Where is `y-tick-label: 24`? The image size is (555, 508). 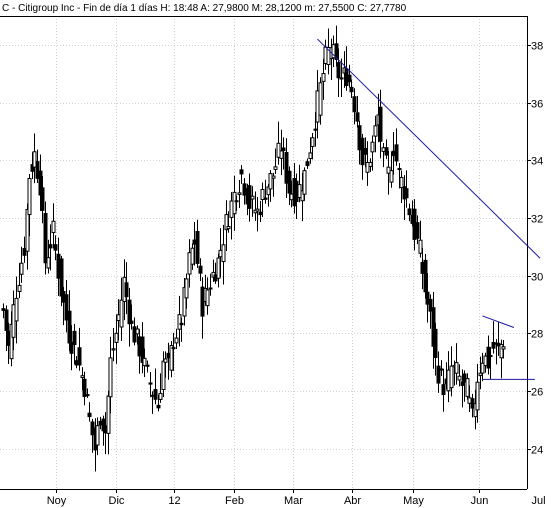 y-tick-label: 24 is located at coordinates (537, 451).